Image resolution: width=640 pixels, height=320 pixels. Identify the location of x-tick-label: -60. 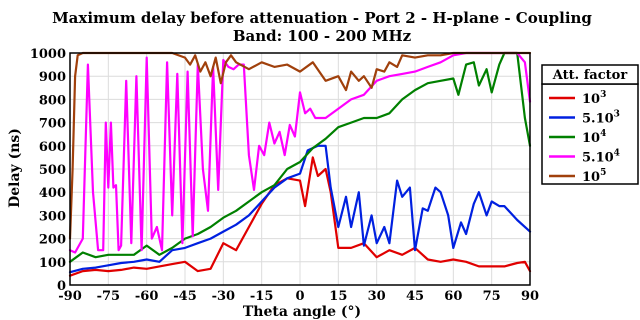
(147, 296).